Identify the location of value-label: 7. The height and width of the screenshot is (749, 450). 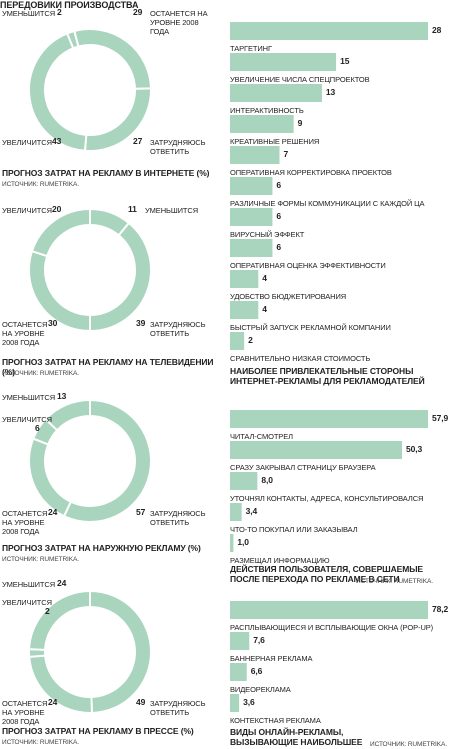
(286, 154).